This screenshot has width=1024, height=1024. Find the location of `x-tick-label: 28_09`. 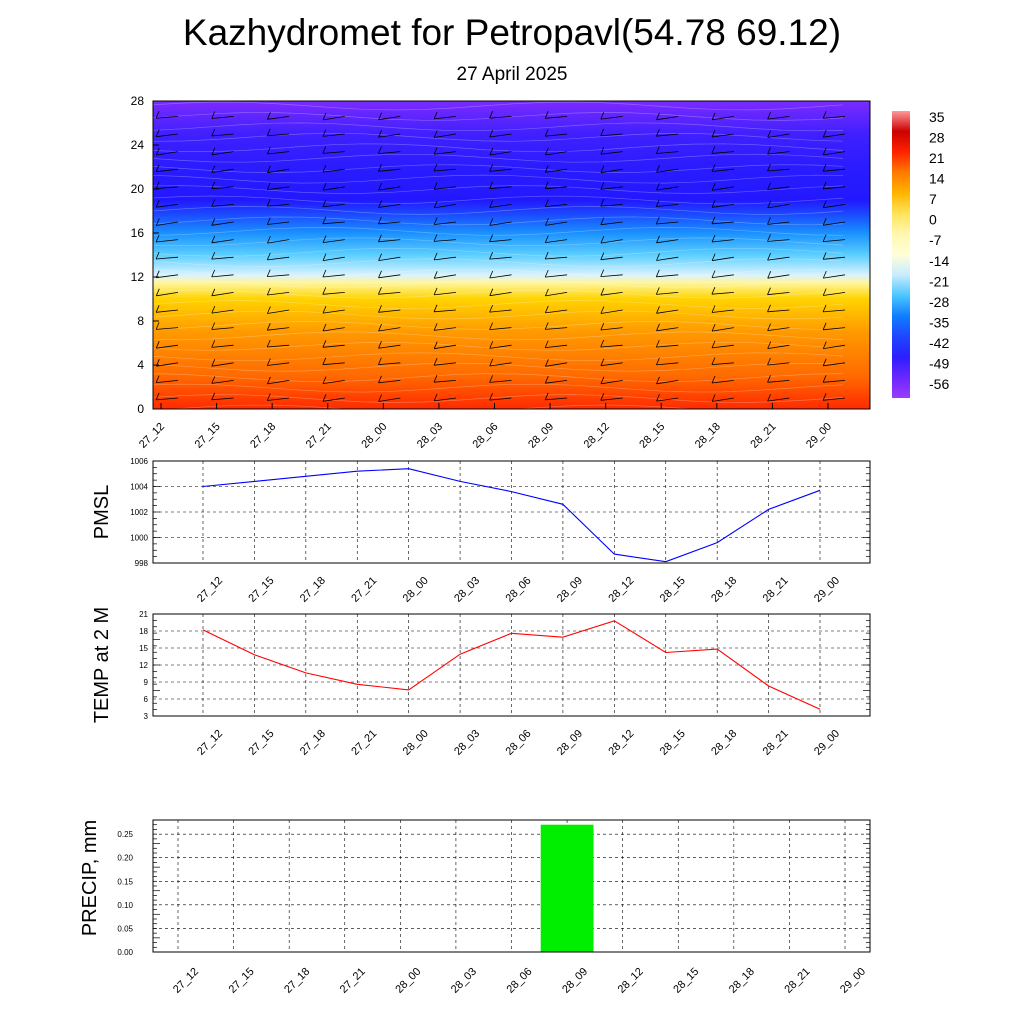

x-tick-label: 28_09 is located at coordinates (570, 590).